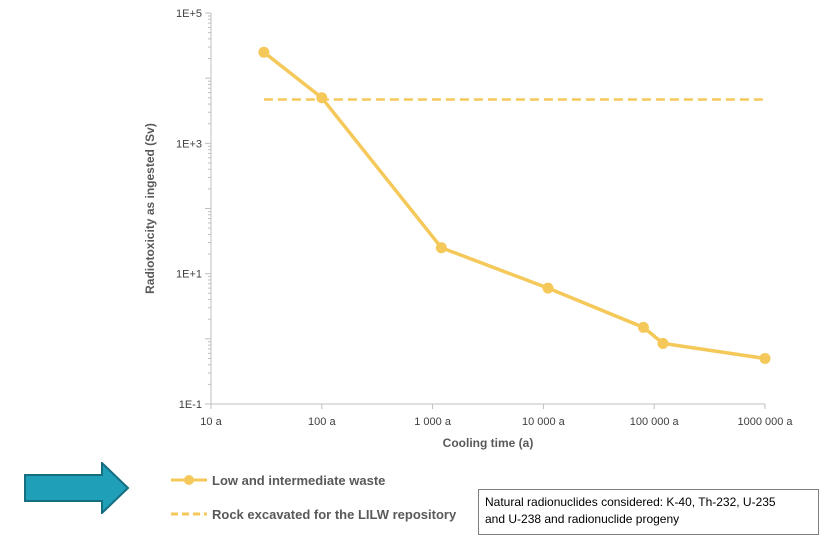  I want to click on legend-label-rock: Rock excavated for the LILW repository, so click(334, 514).